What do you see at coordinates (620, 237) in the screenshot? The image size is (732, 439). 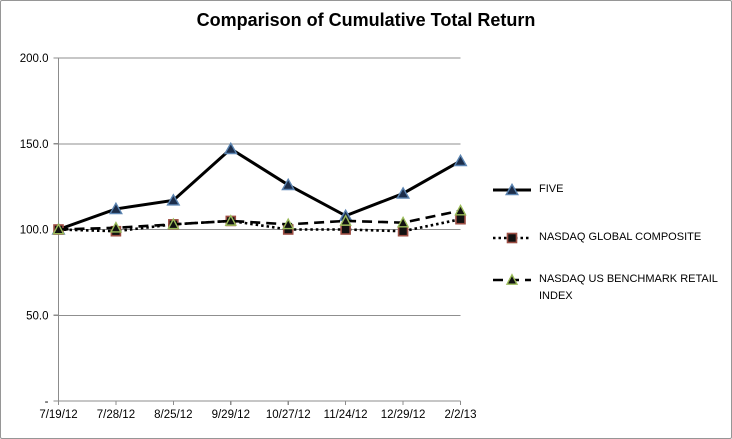 I see `legend-label-nasdaq-global-composite: NASDAQ GLOBAL COMPOSITE` at bounding box center [620, 237].